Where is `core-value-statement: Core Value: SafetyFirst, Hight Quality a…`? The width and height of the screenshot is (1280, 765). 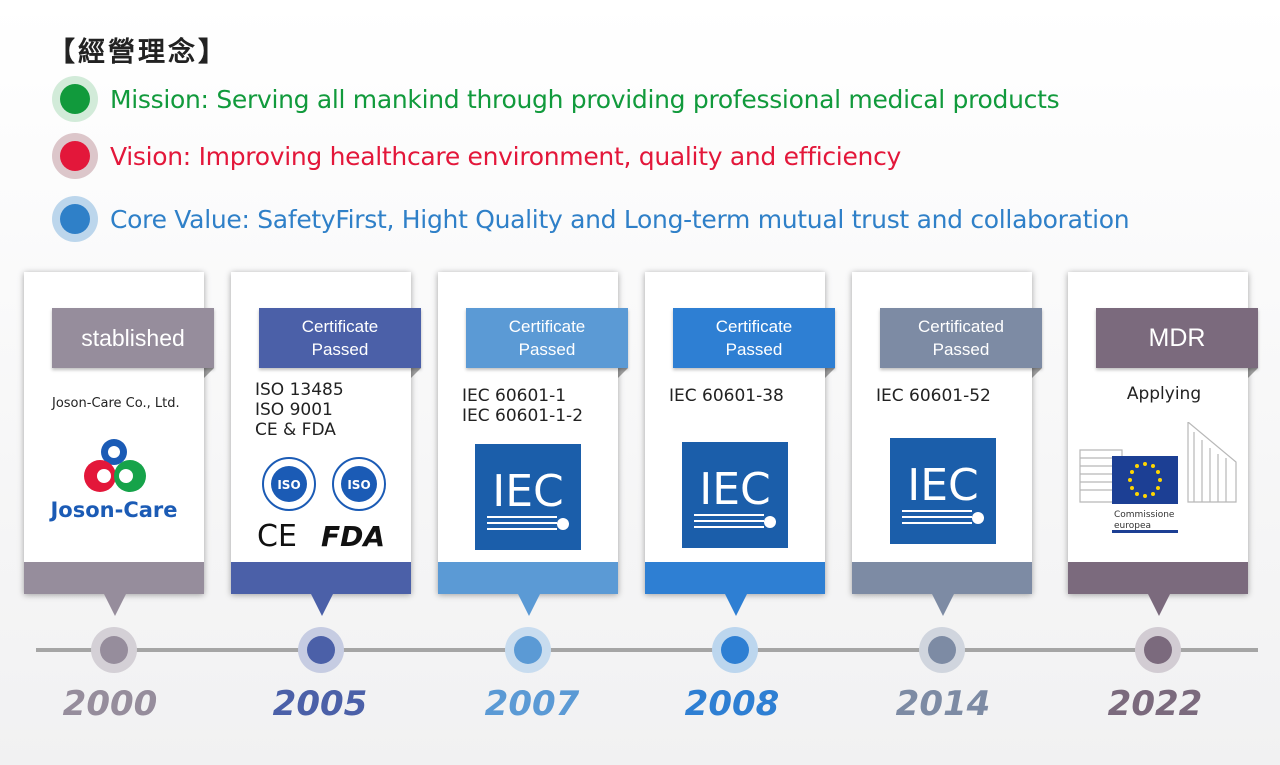 core-value-statement: Core Value: SafetyFirst, Hight Quality a… is located at coordinates (591, 219).